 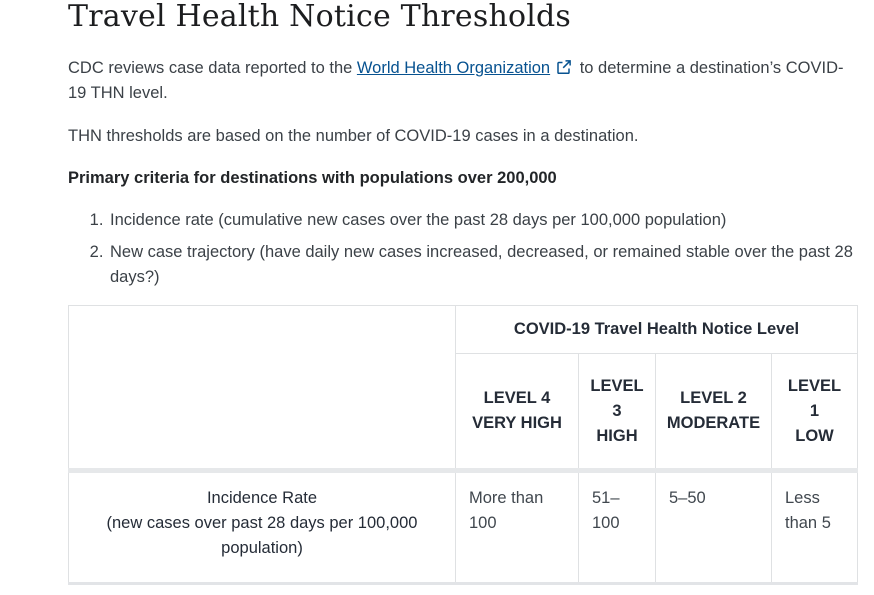 I want to click on page-title: Travel Health Notice Thresholds, so click(x=320, y=17).